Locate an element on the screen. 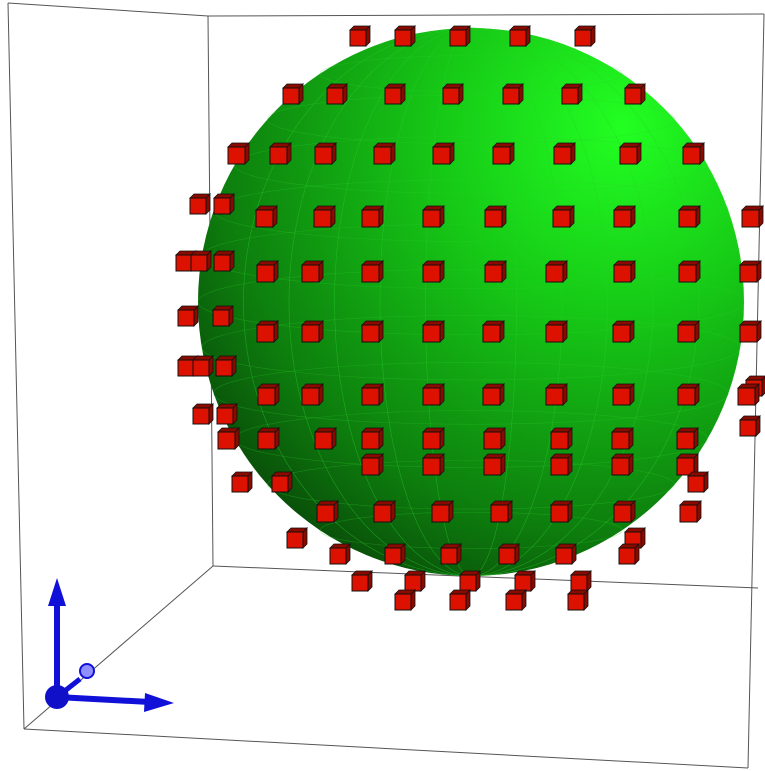 Image resolution: width=765 pixels, height=771 pixels. sphere-origin-icon is located at coordinates (57, 697).